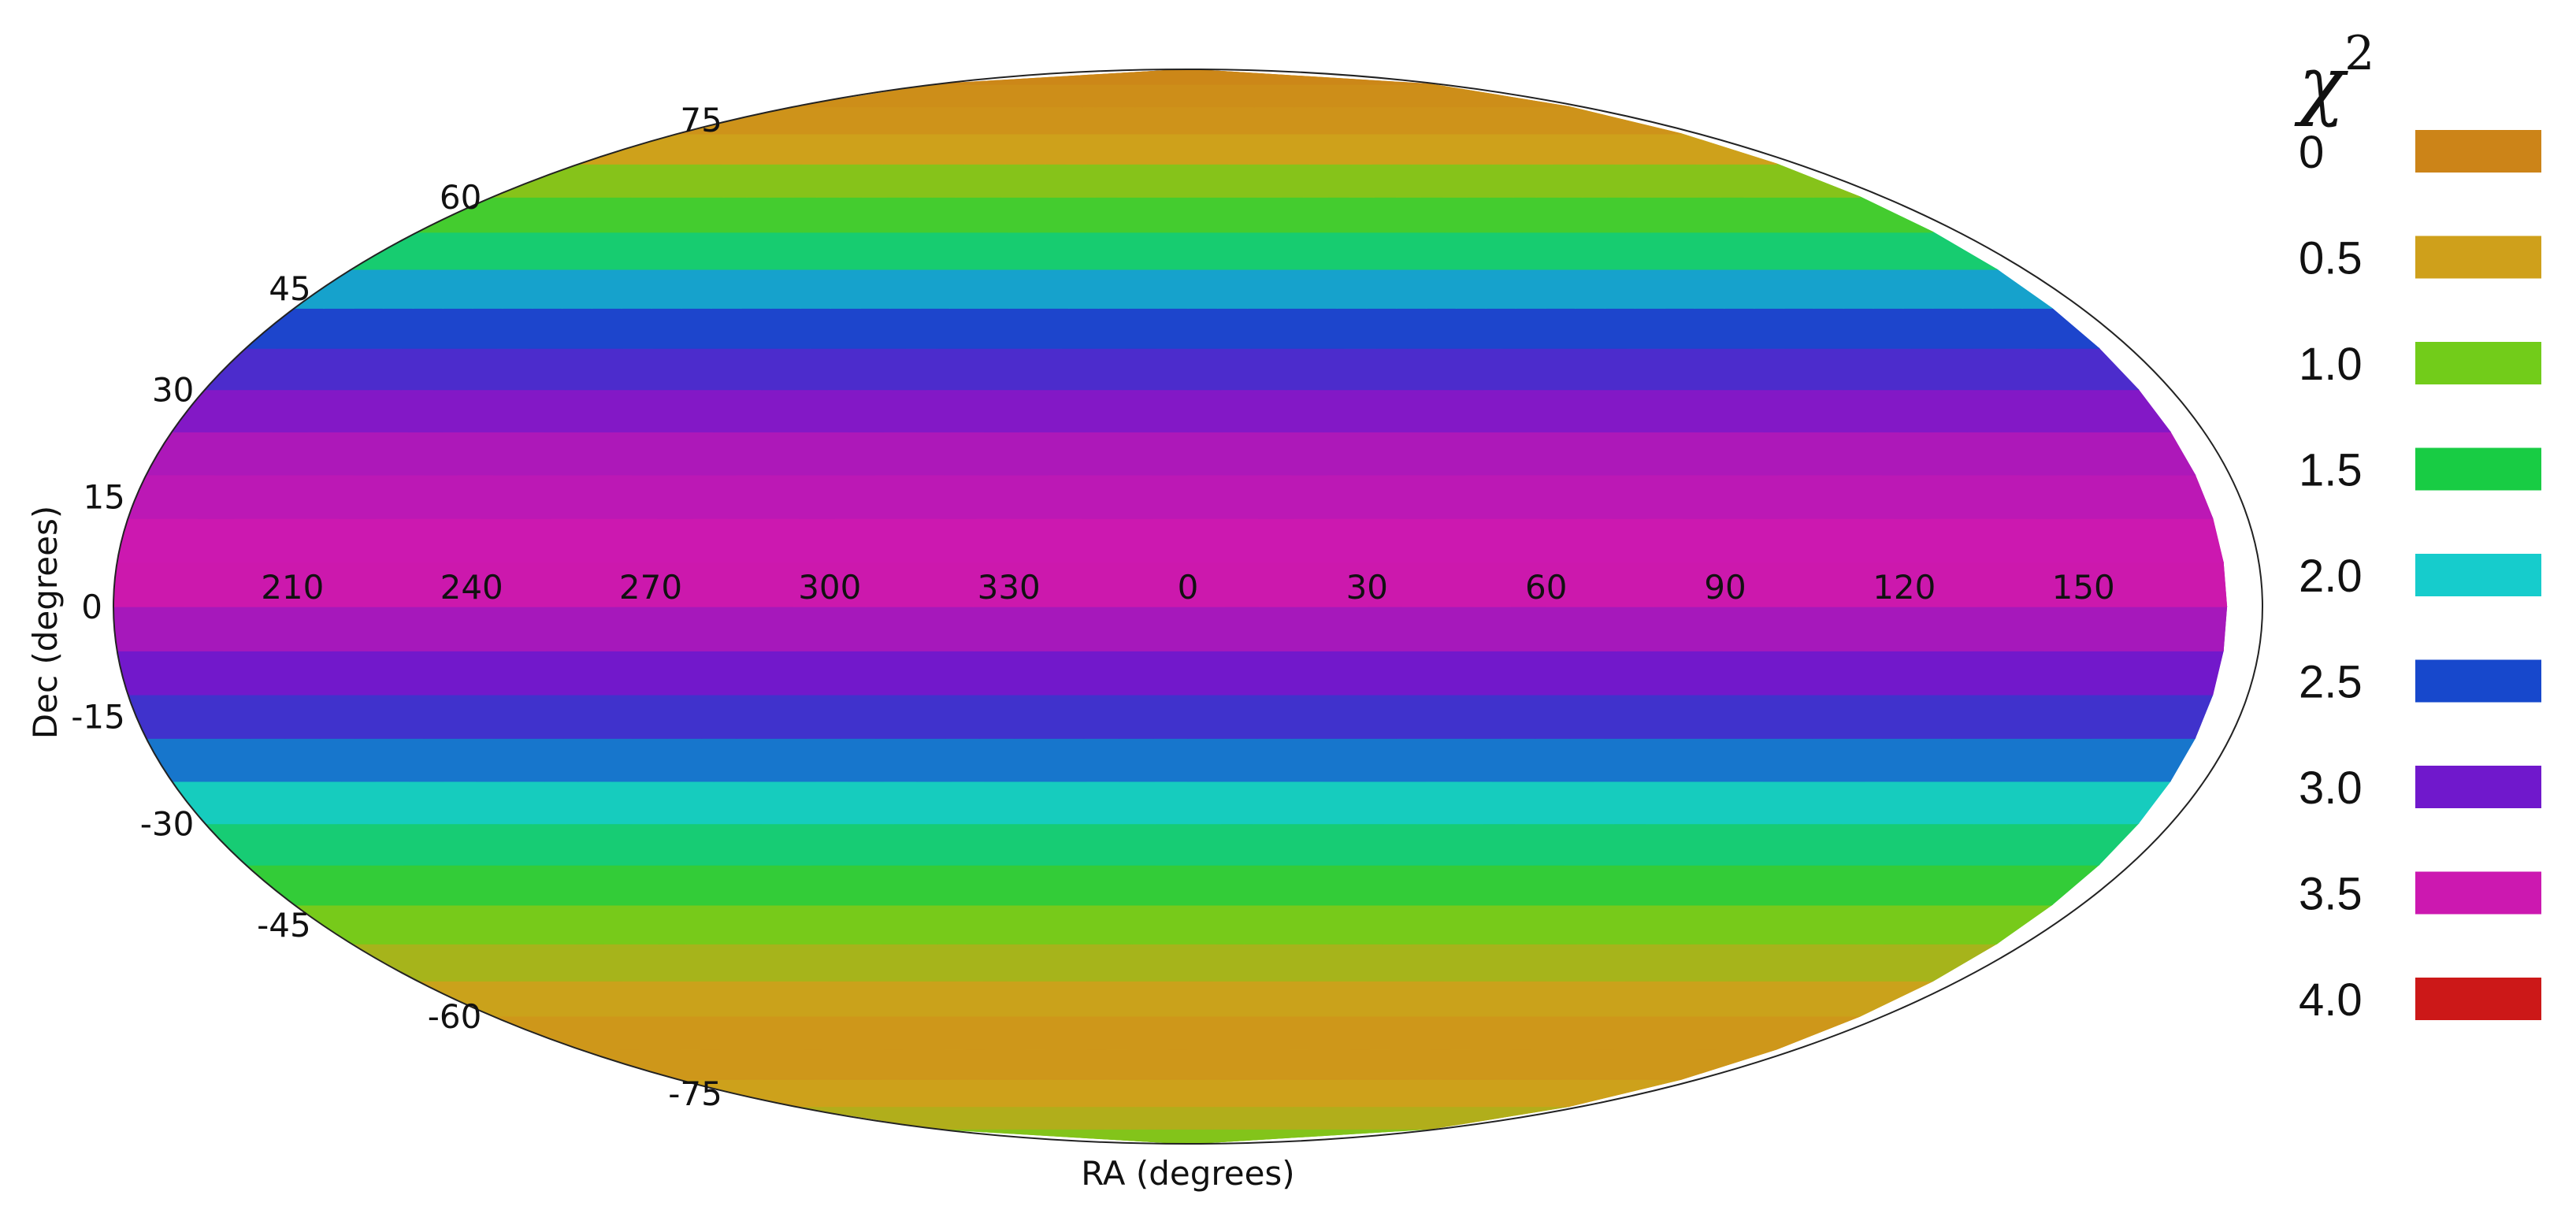 This screenshot has width=2576, height=1221. I want to click on dec-tick-label: -45, so click(284, 925).